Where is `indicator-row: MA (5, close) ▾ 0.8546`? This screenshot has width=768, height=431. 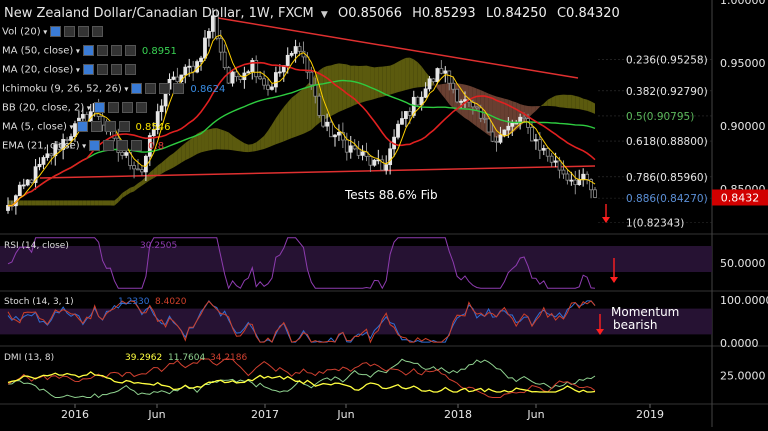
indicator-row: MA (5, close) ▾ 0.8546 is located at coordinates (86, 127).